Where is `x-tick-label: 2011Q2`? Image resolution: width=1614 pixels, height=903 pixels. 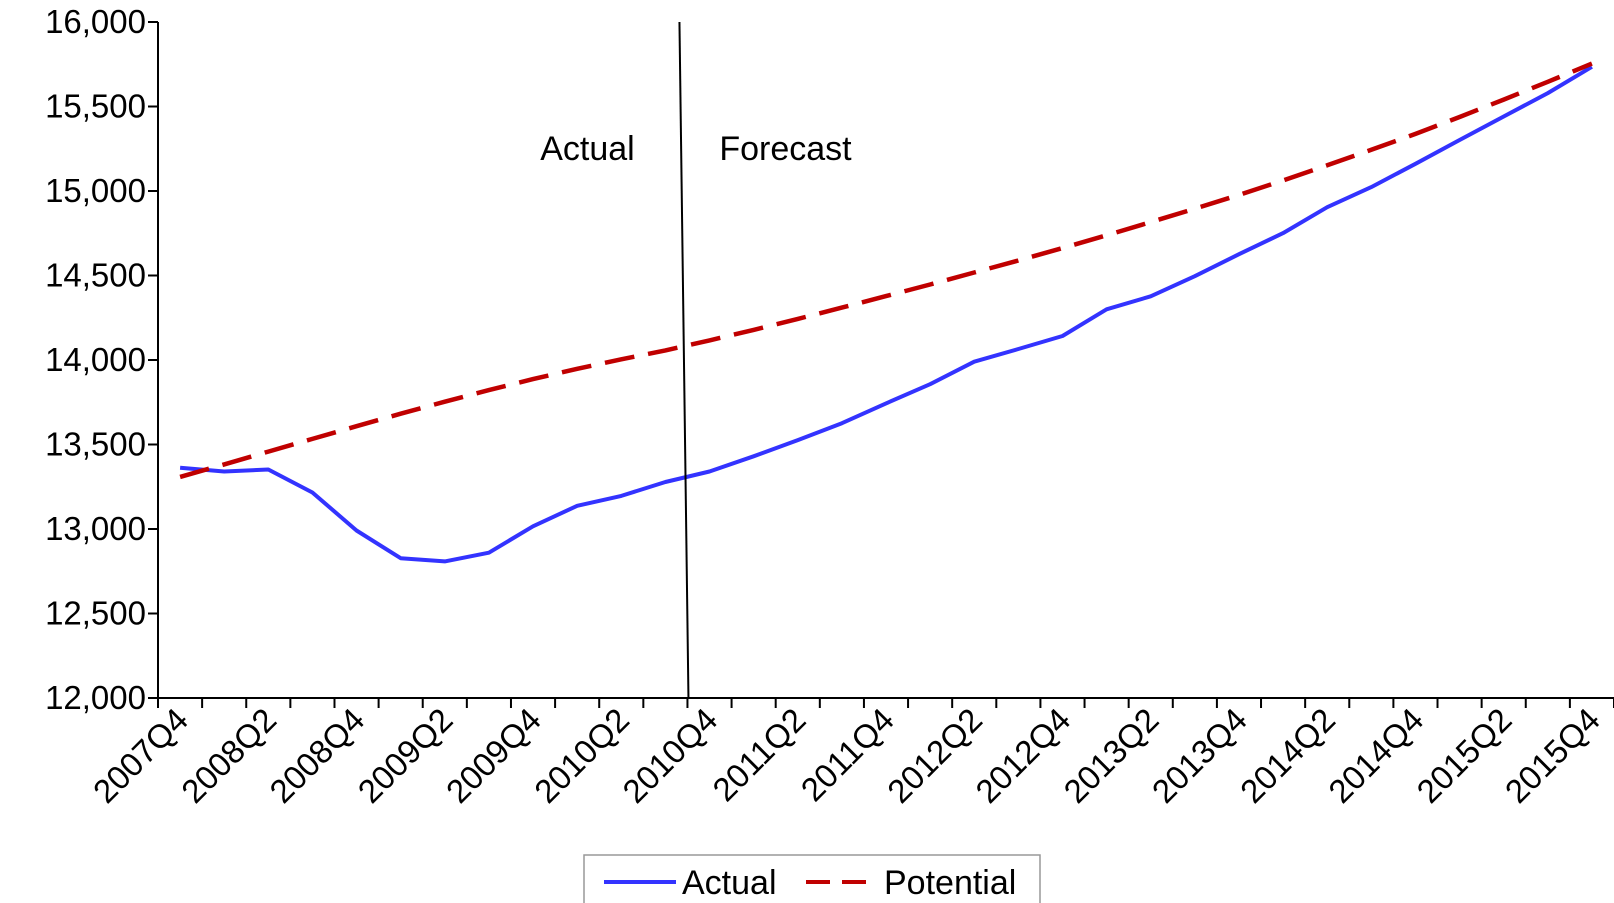 x-tick-label: 2011Q2 is located at coordinates (758, 754).